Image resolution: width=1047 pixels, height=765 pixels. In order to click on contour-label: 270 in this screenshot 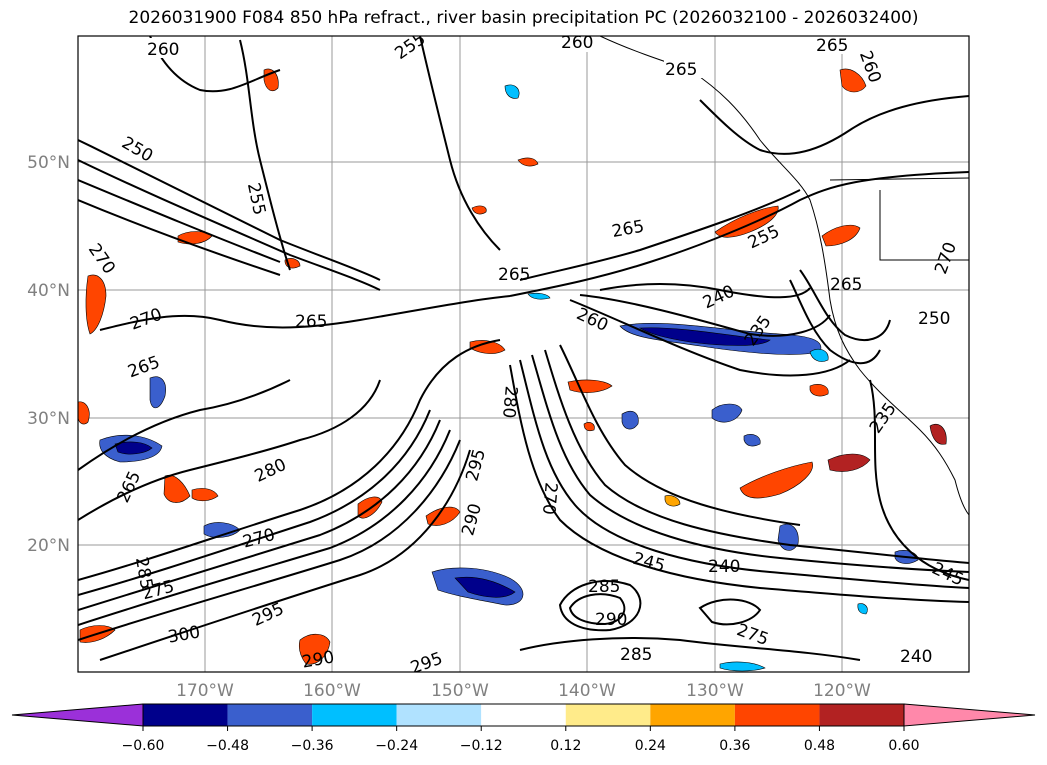, I will do `click(549, 498)`.